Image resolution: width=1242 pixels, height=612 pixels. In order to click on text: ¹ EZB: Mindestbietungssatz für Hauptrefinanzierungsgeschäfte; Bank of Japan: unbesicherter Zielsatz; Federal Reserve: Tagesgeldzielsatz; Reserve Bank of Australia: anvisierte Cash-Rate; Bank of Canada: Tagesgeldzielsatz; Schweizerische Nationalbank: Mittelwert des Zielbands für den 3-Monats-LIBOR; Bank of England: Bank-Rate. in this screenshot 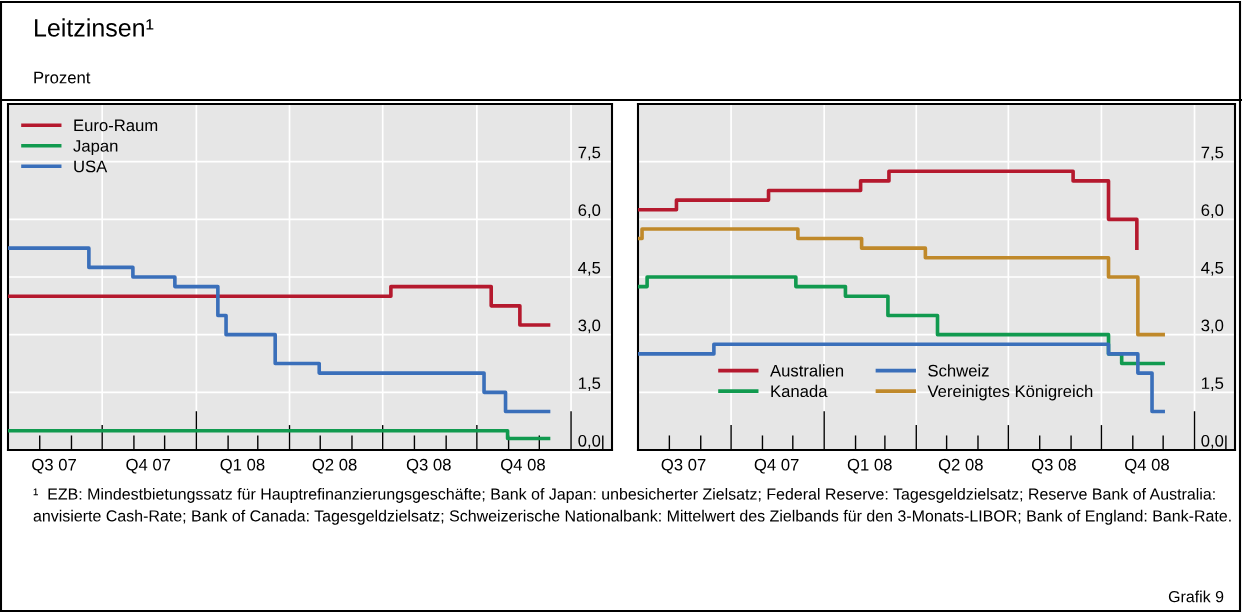, I will do `click(632, 506)`.